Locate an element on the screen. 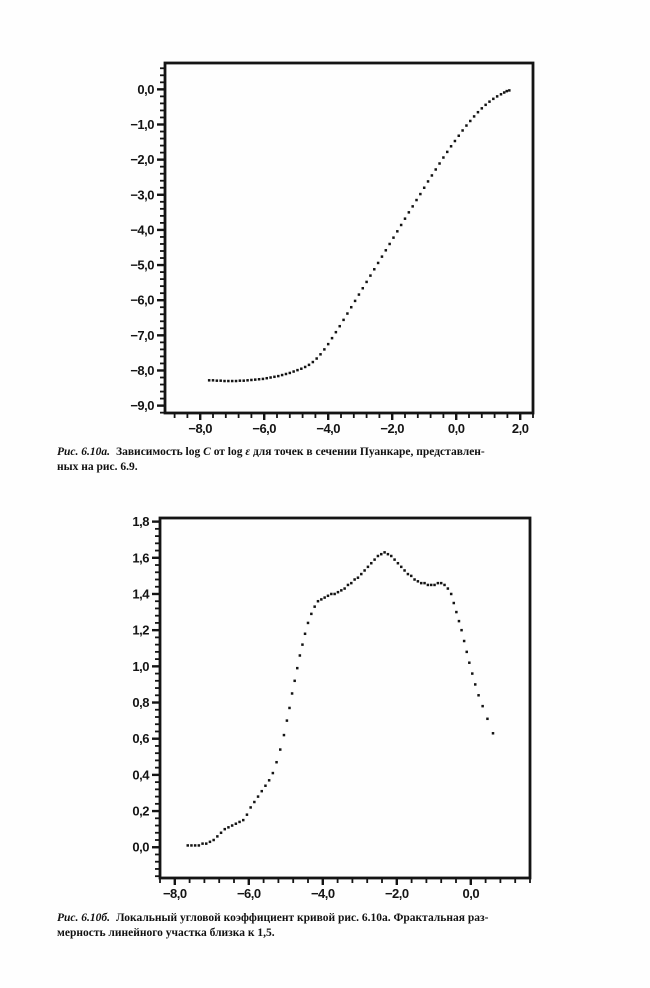 Image resolution: width=650 pixels, height=988 pixels. caption-b-figure-label: Рис. 6.10б. is located at coordinates (84, 918).